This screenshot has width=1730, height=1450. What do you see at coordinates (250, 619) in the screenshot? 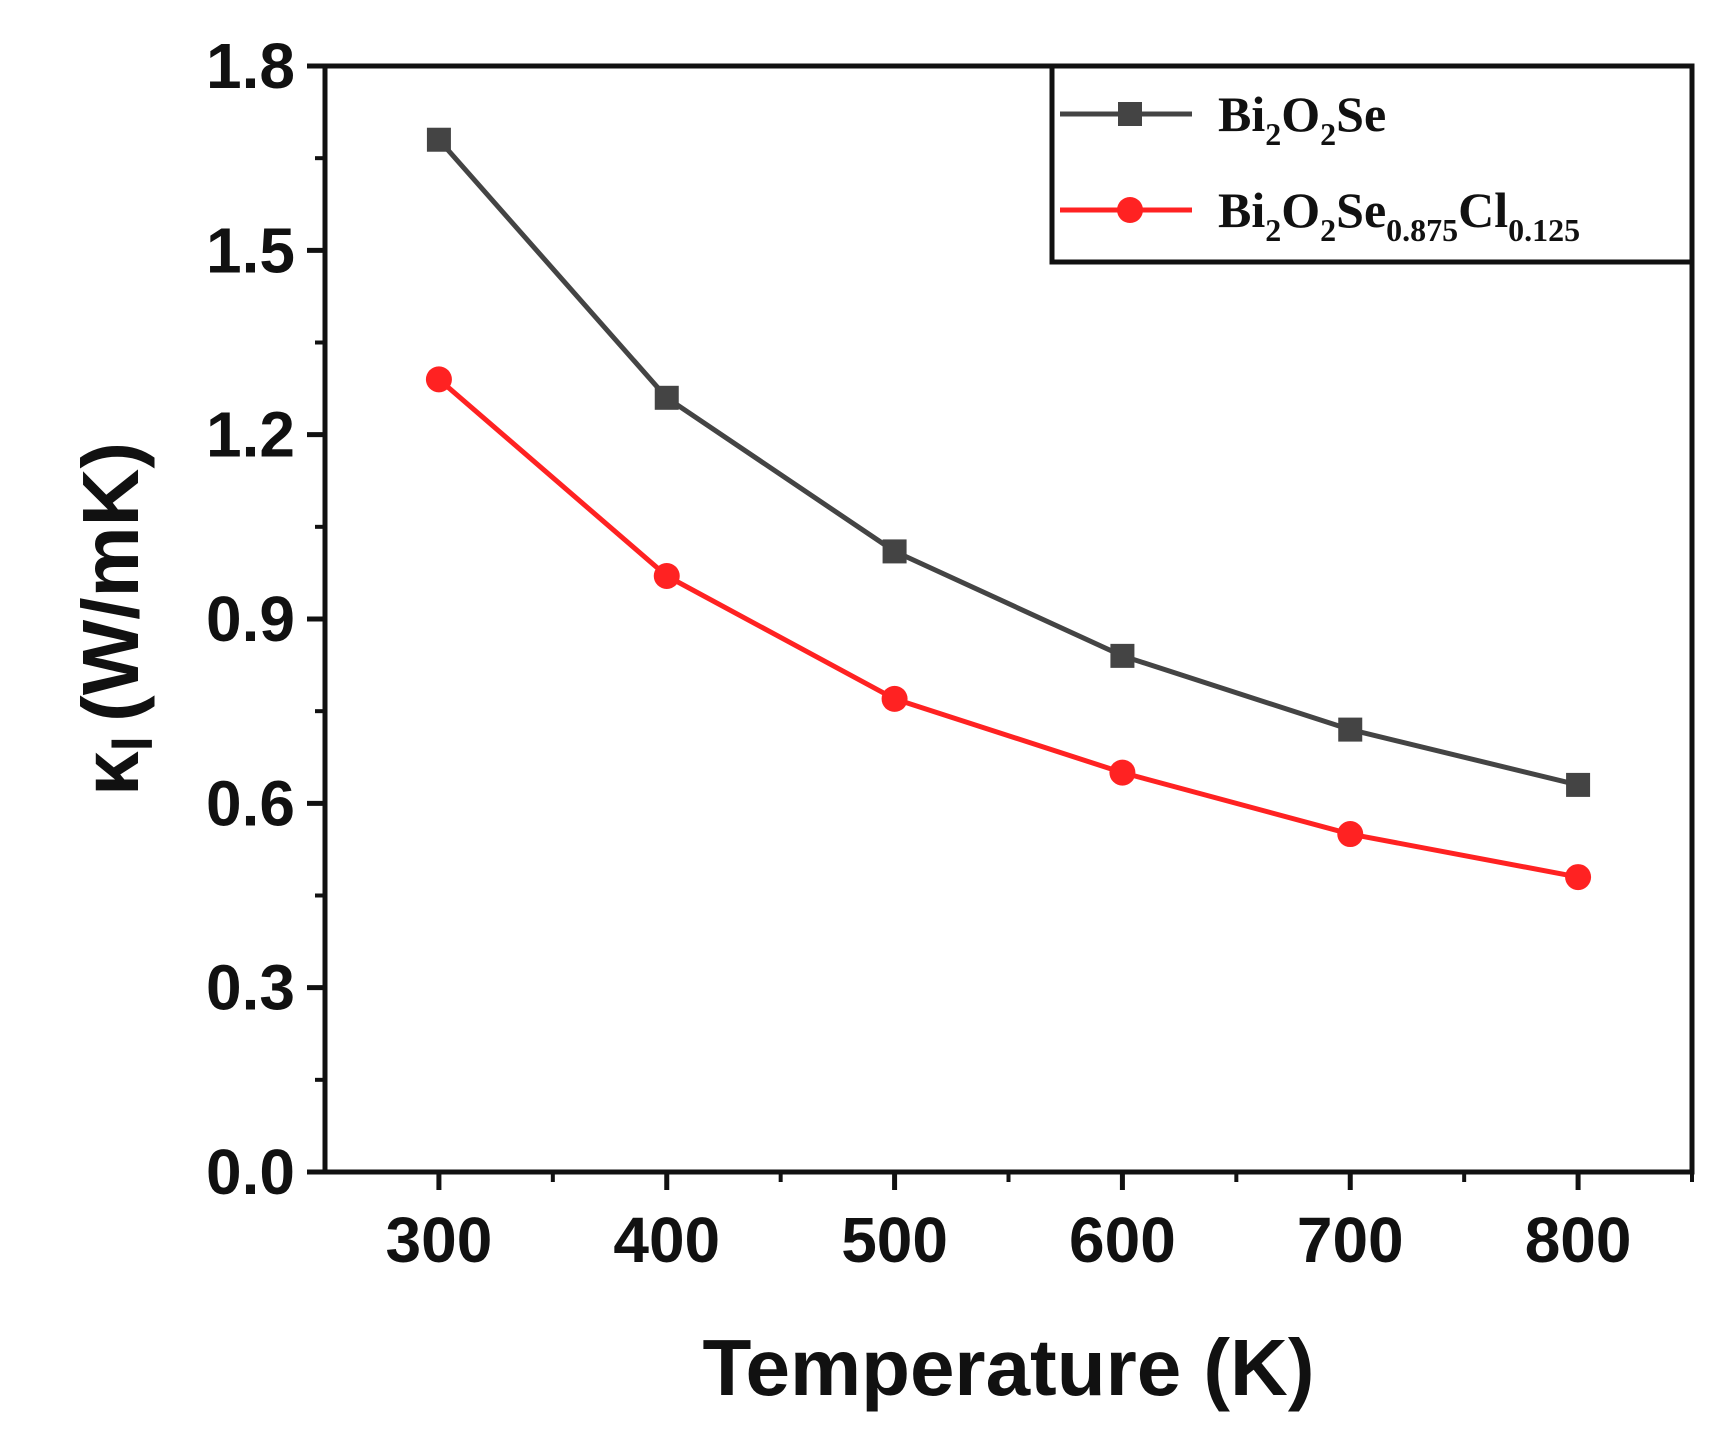
I see `y-tick-label: 0.9` at bounding box center [250, 619].